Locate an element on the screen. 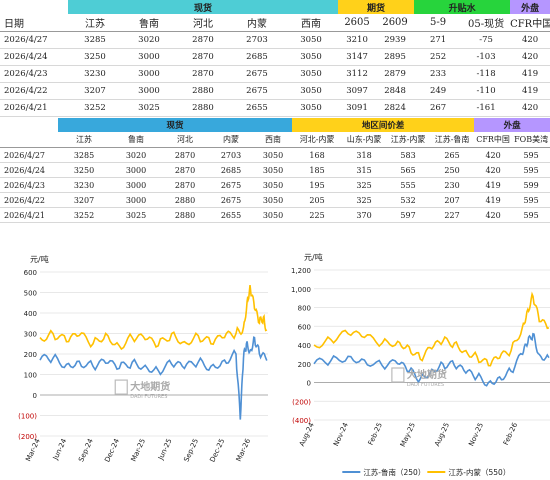 This screenshot has height=480, width=550. x-tick-label: Sep-25 is located at coordinates (191, 450).